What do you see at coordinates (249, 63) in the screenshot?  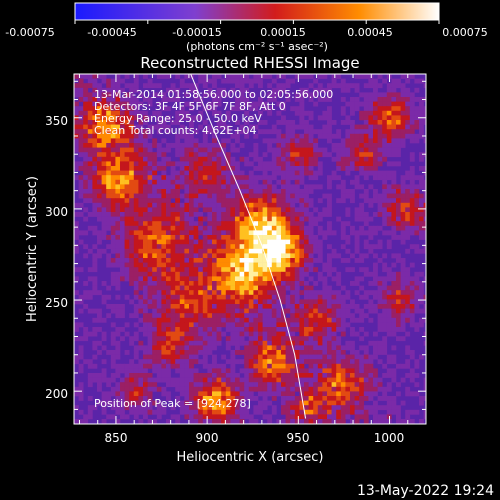 I see `chart-title: Reconstructed RHESSI Image` at bounding box center [249, 63].